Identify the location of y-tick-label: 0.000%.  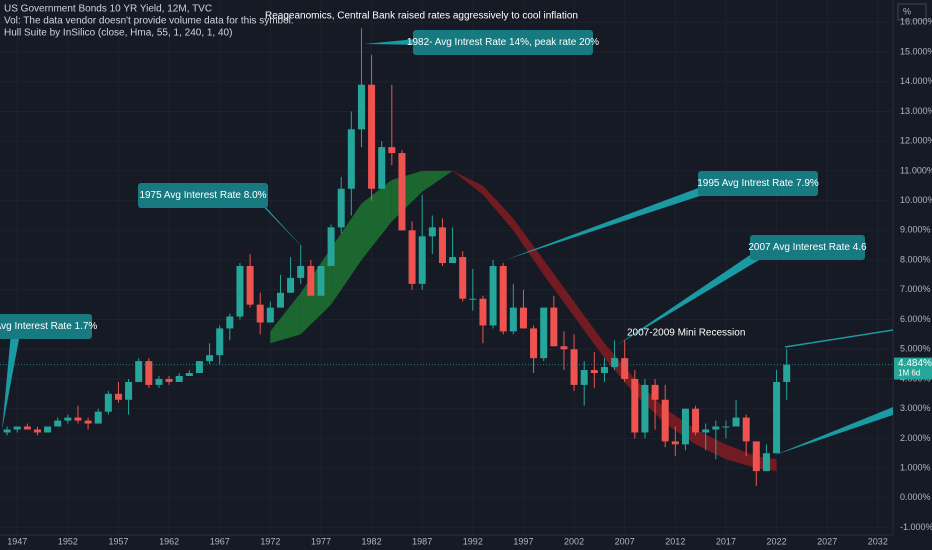
(915, 497).